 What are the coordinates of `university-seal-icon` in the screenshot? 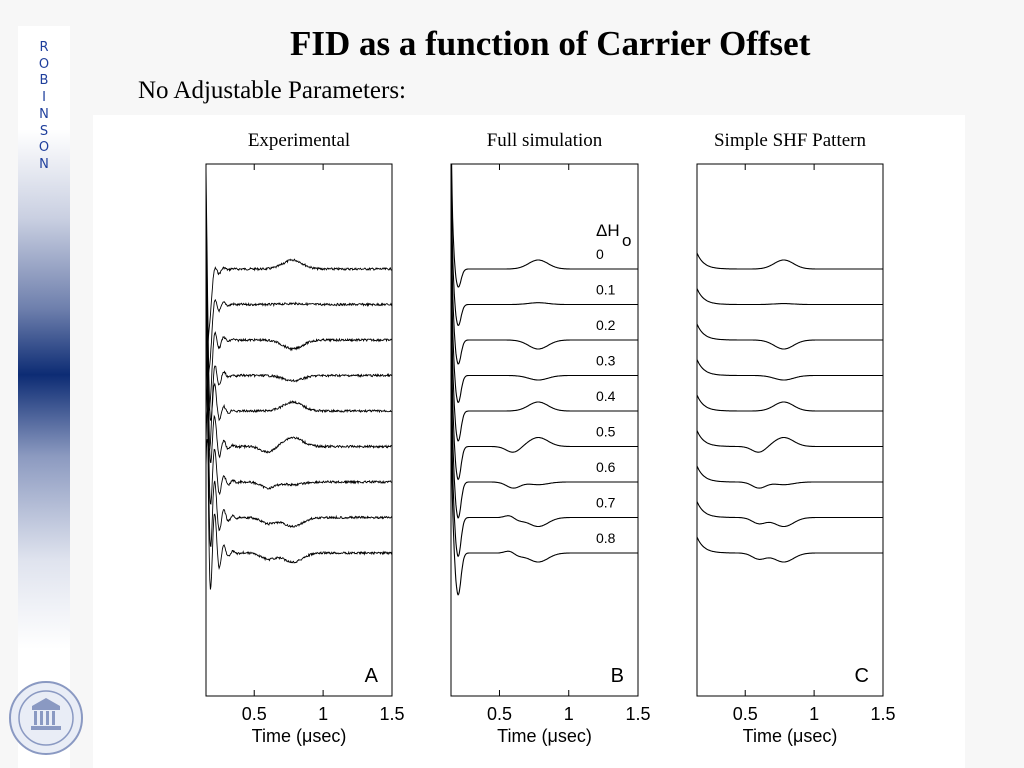 It's located at (46, 718).